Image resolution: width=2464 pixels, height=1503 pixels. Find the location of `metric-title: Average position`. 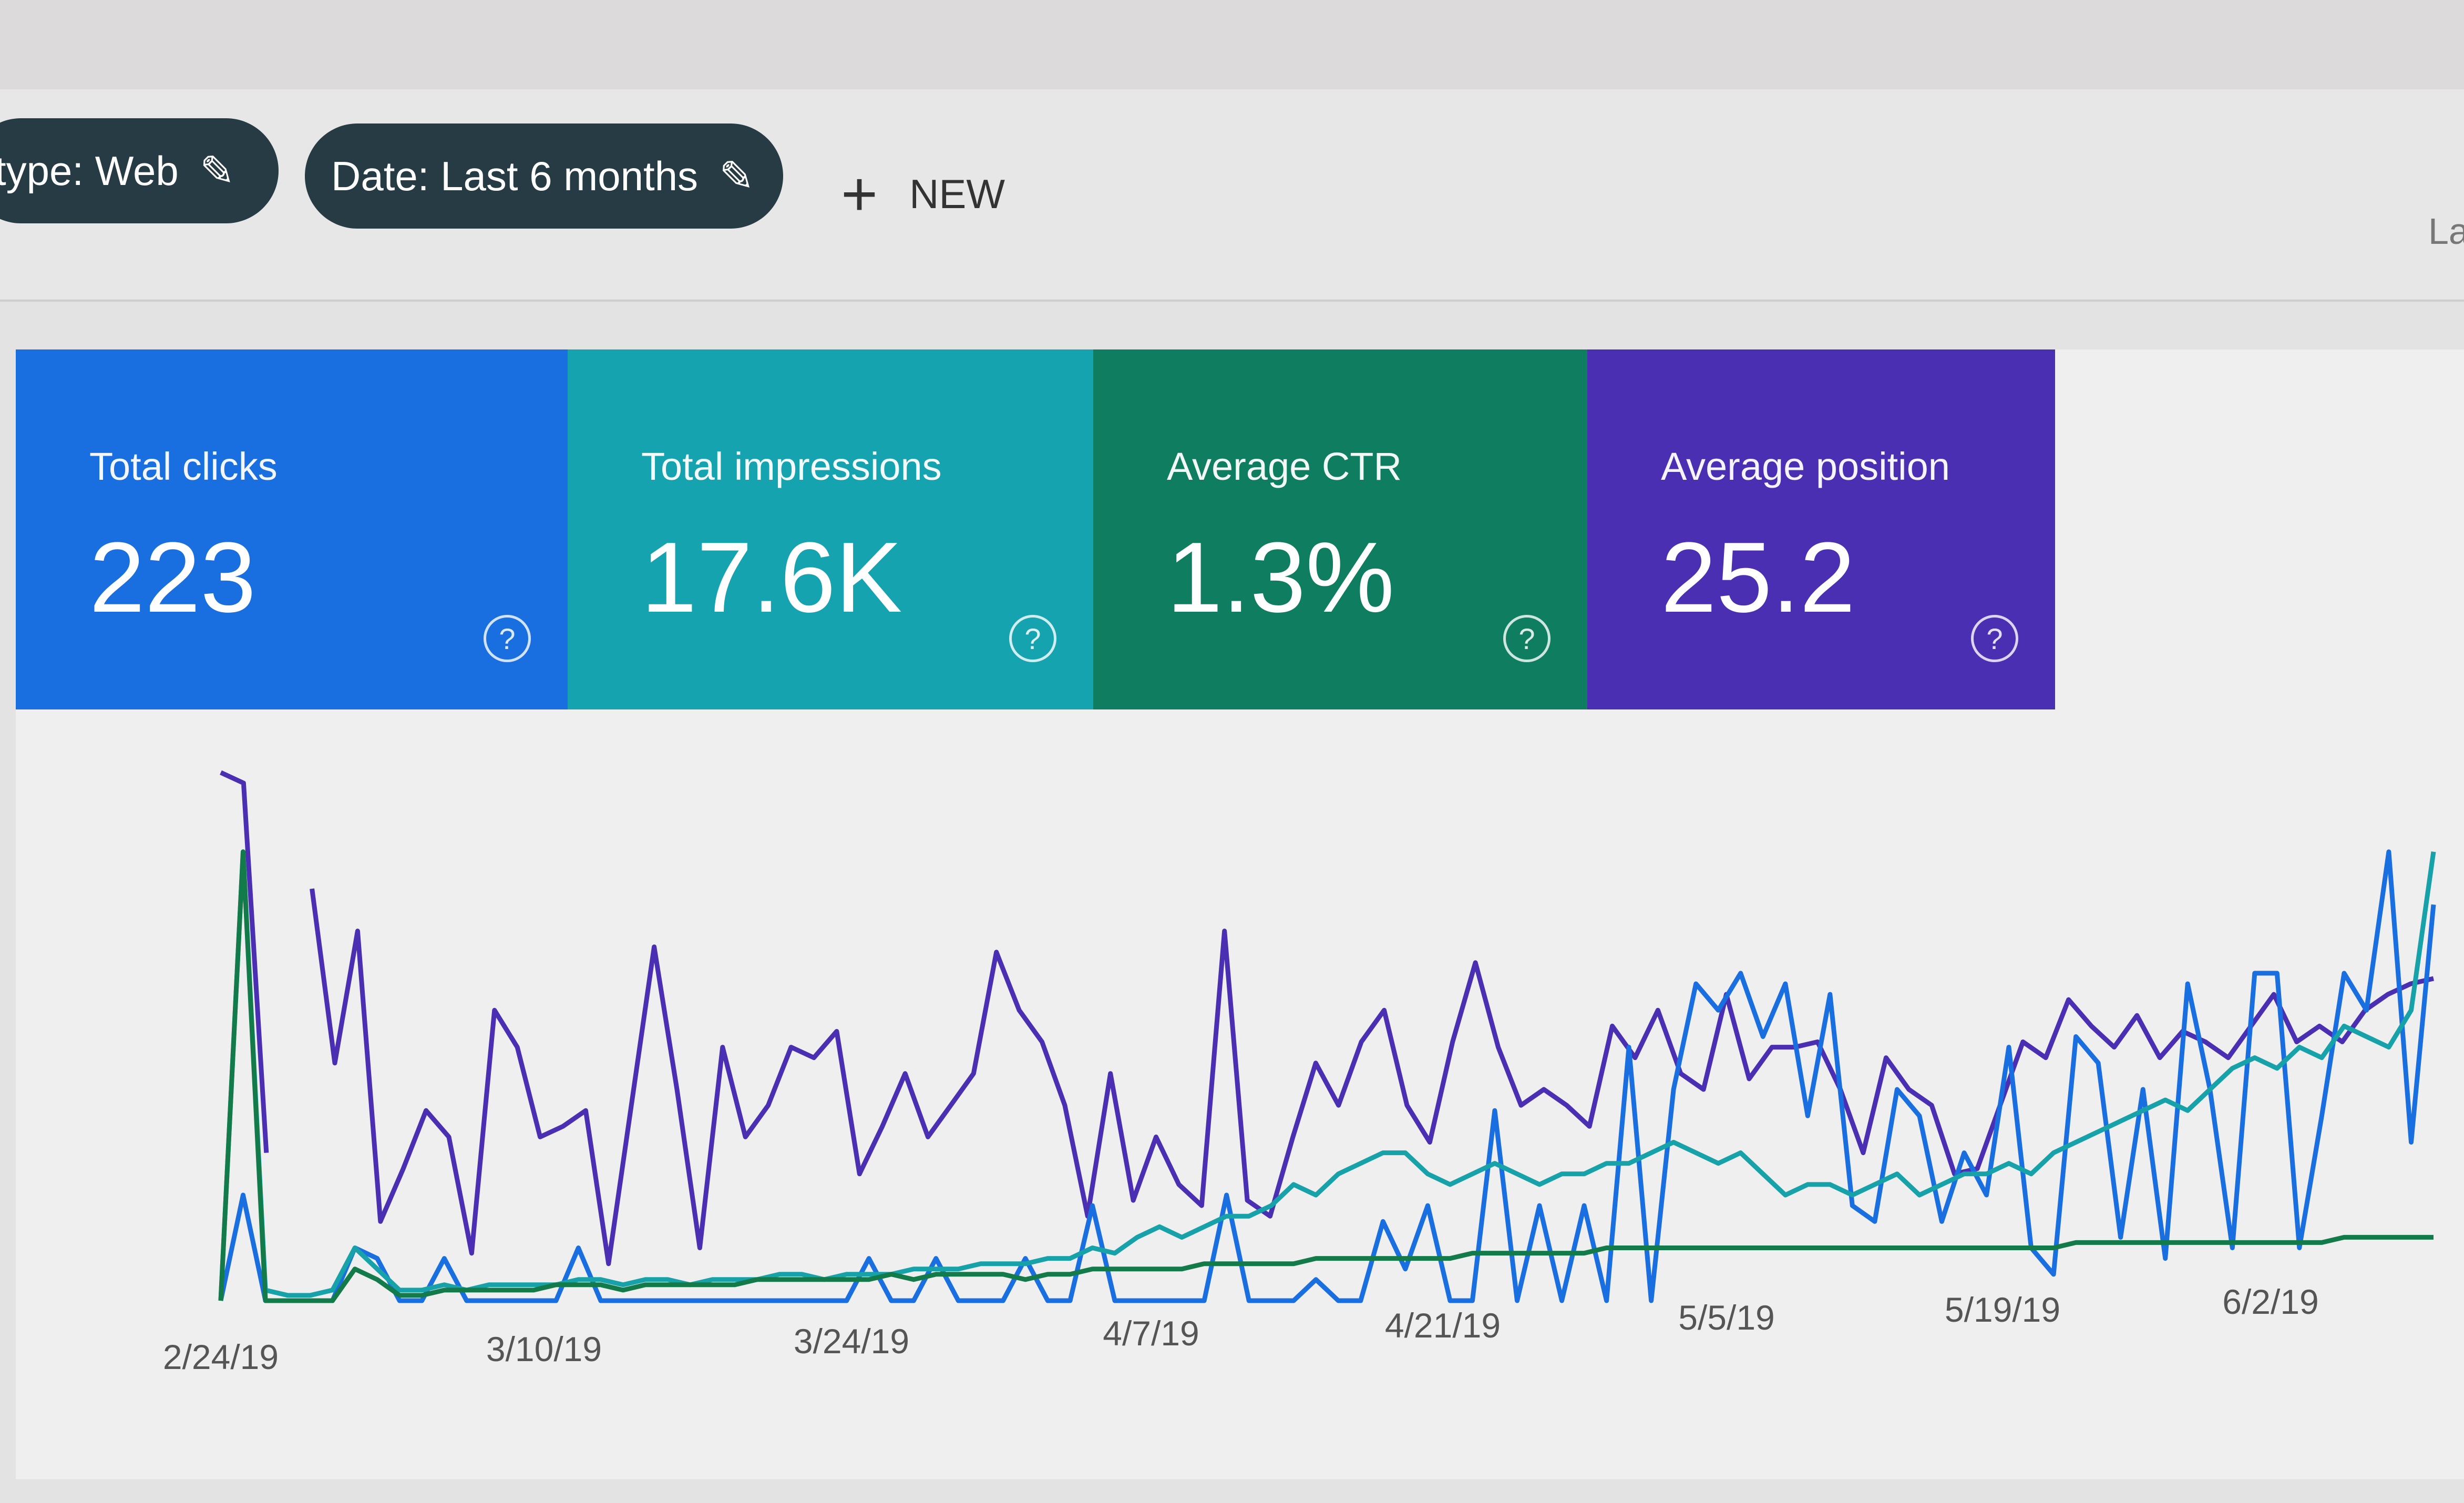

metric-title: Average position is located at coordinates (1806, 467).